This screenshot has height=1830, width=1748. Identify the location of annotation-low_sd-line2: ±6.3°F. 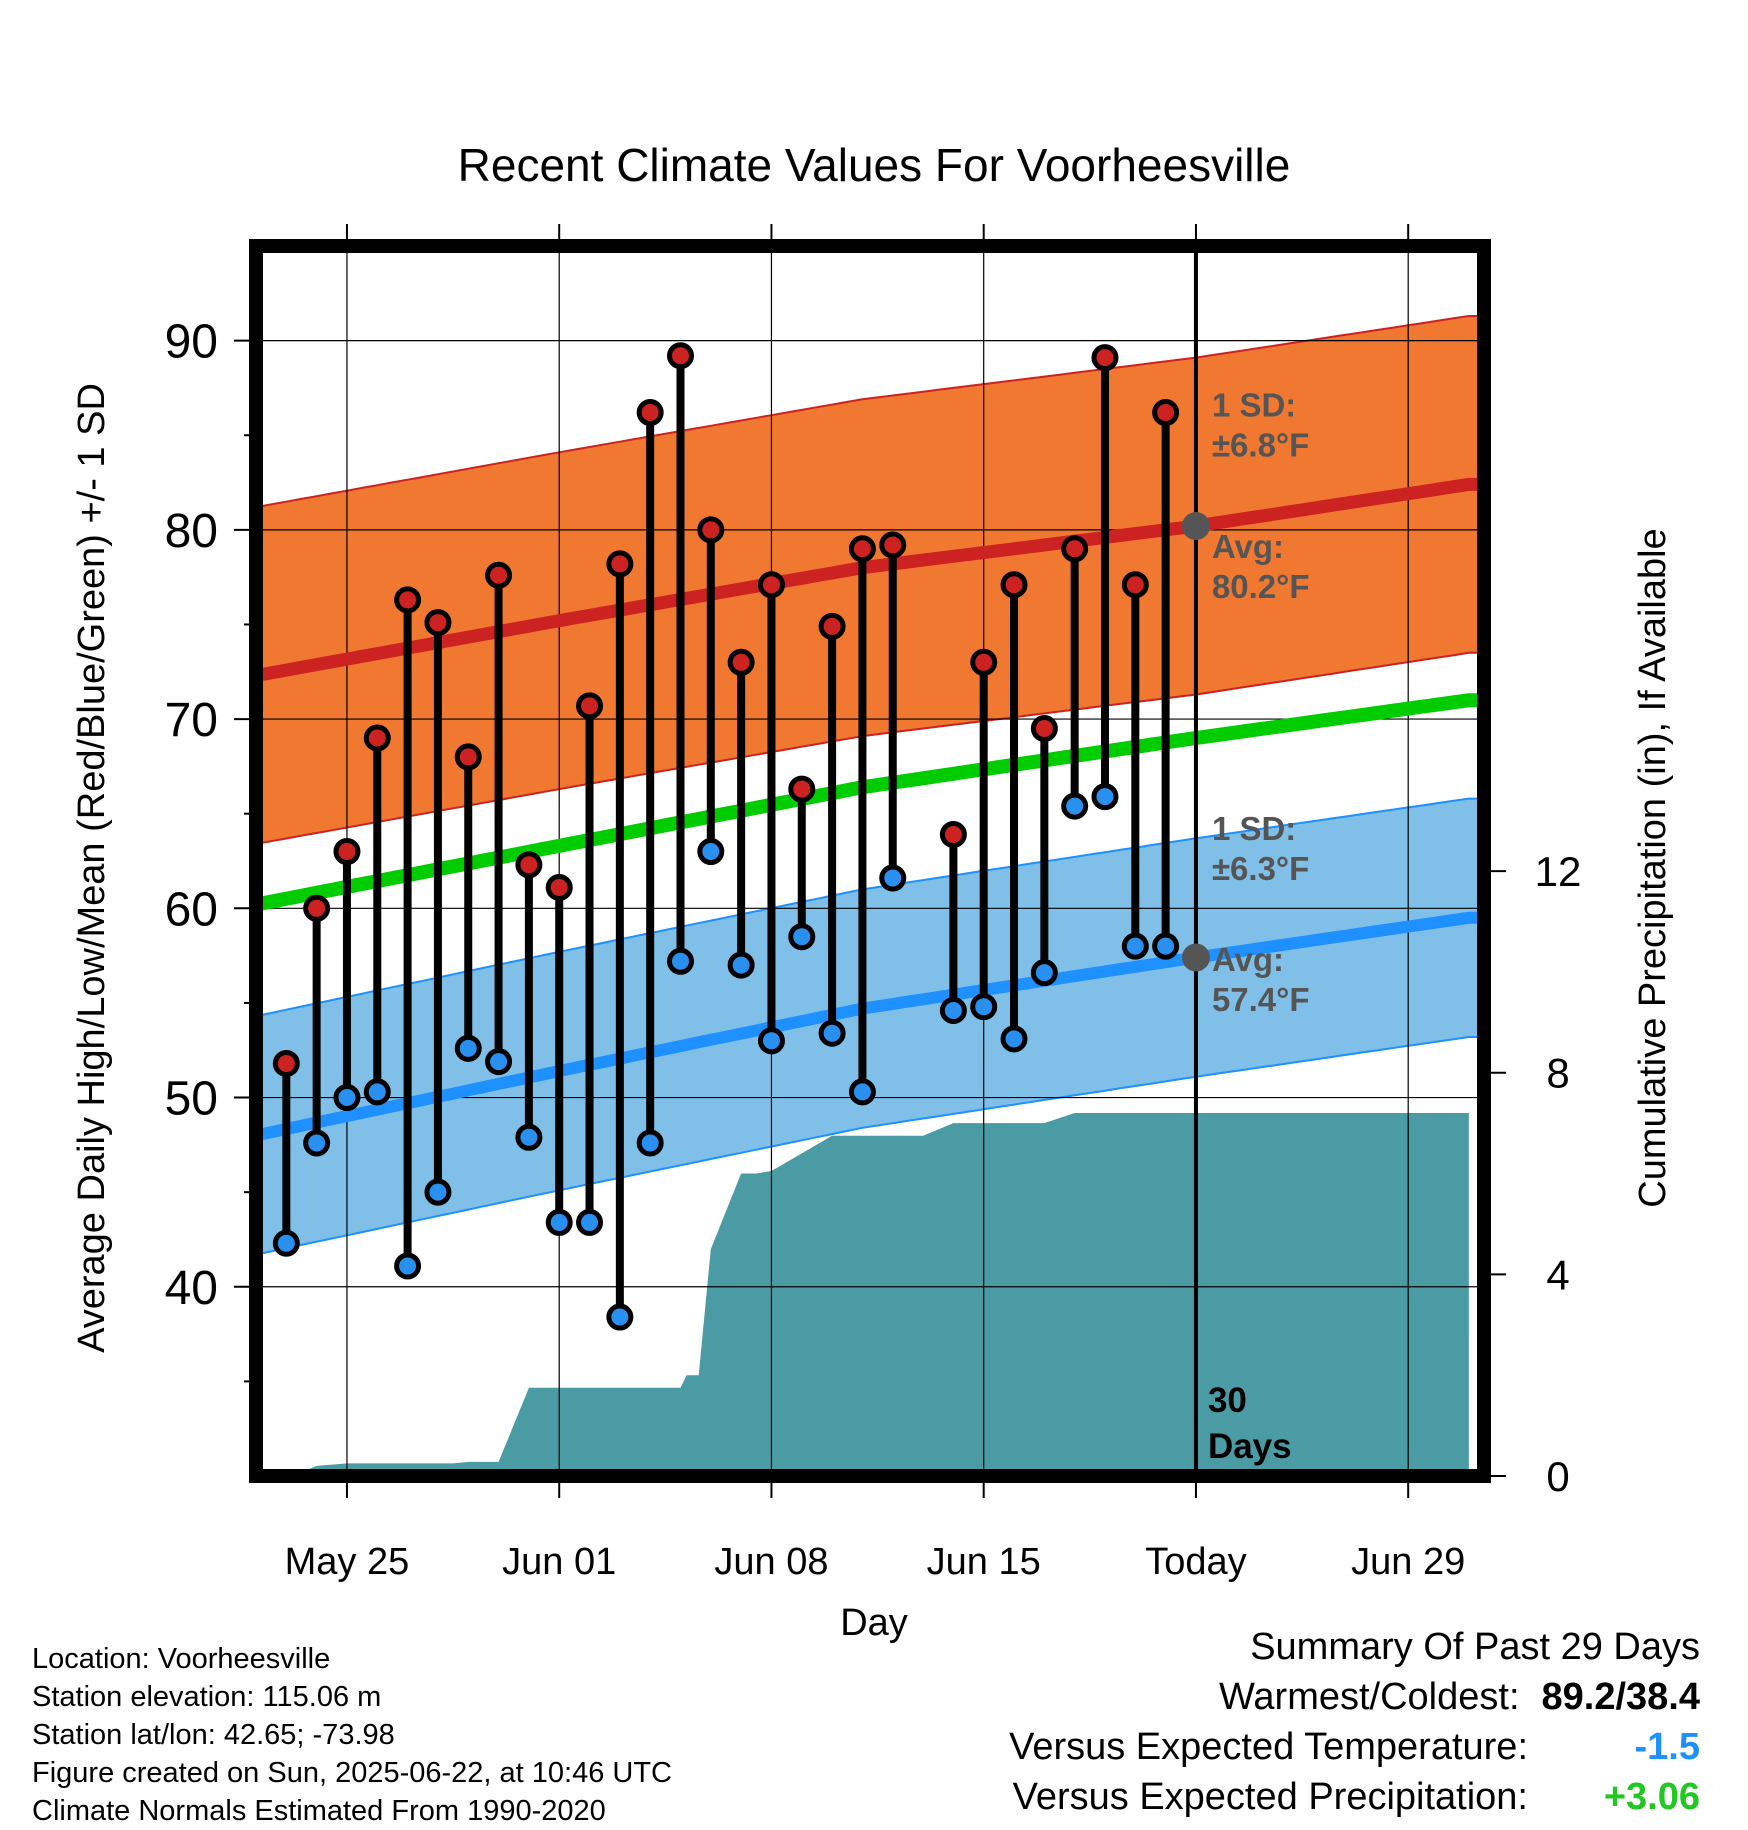
(1260, 868).